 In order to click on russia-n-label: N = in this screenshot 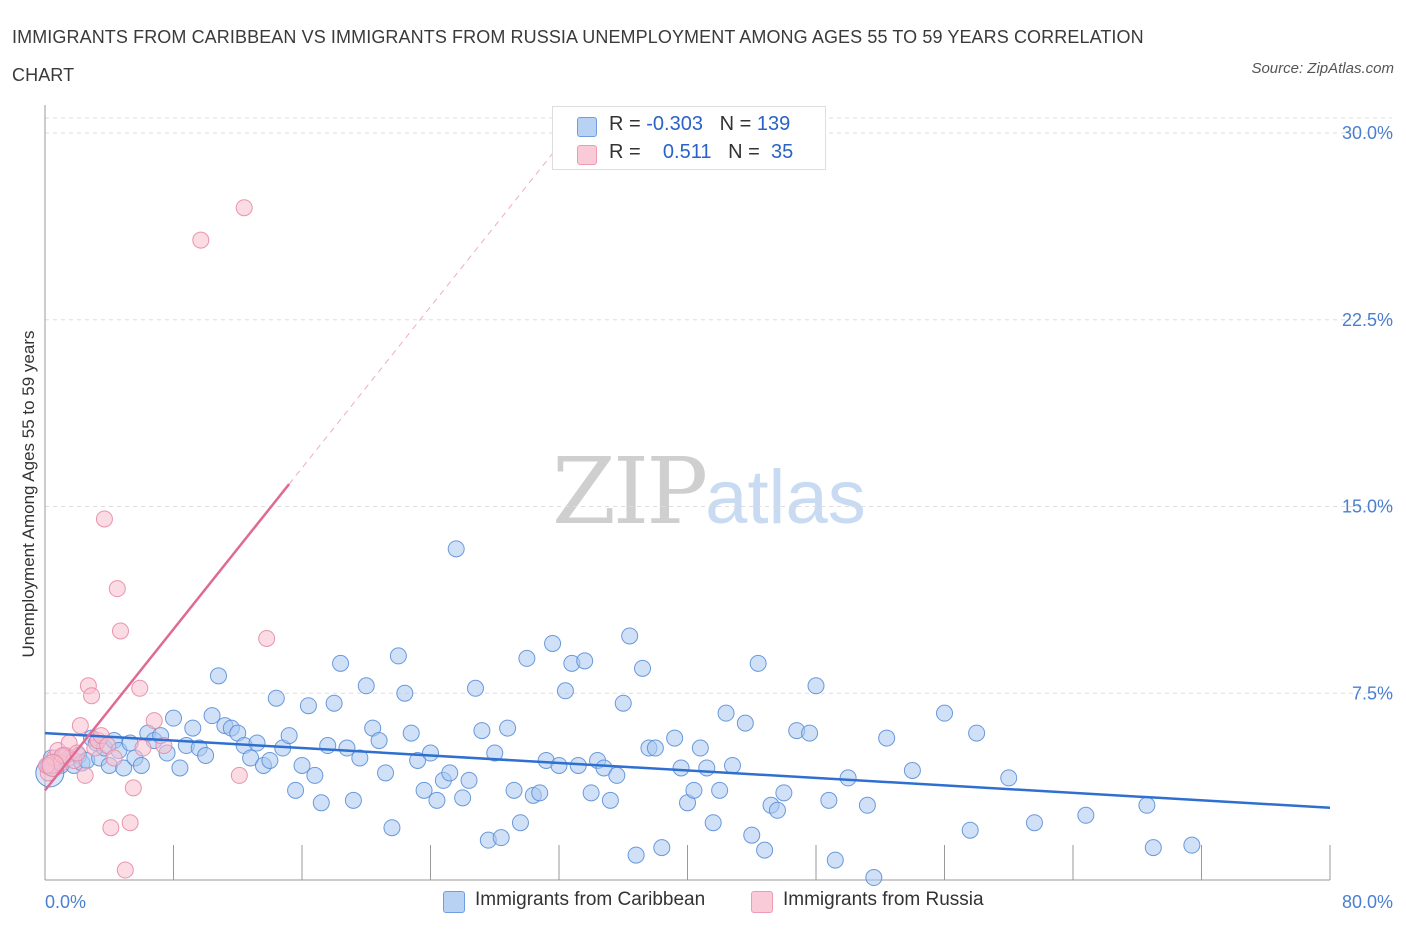, I will do `click(744, 152)`.